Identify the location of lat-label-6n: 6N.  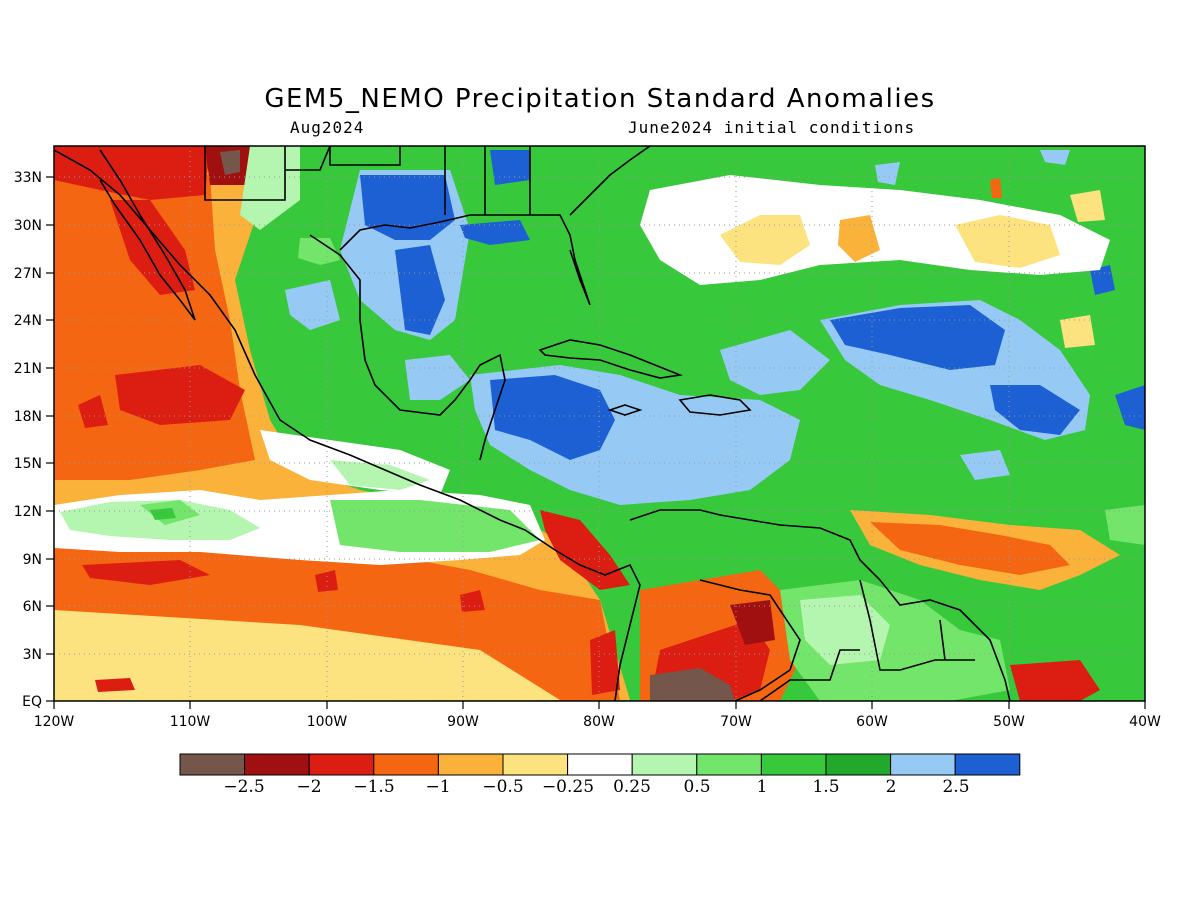
(32, 607).